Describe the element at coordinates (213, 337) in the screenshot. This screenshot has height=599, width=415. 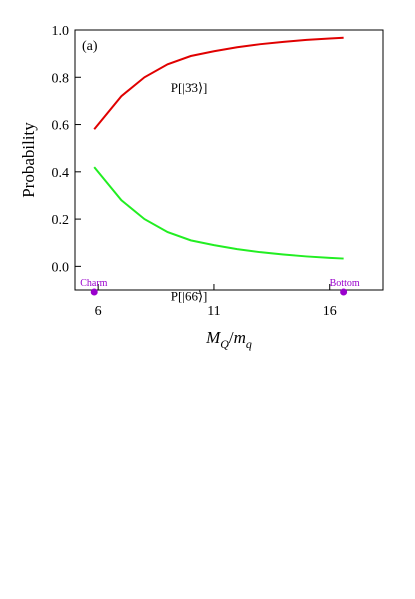
I see `x-label-part: M` at that location.